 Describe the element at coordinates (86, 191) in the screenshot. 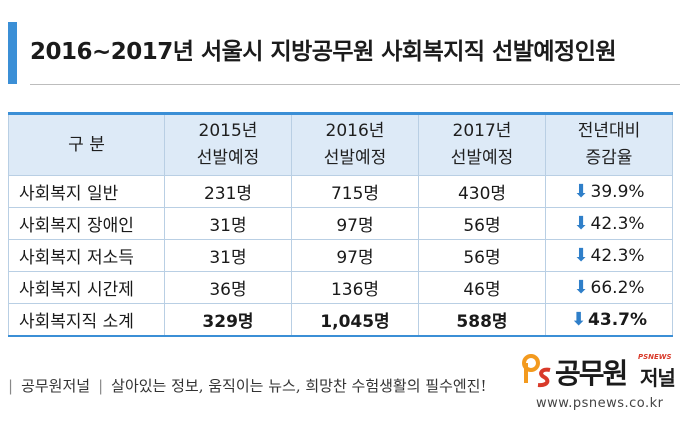

I see `row-label: 사회복지 일반` at that location.